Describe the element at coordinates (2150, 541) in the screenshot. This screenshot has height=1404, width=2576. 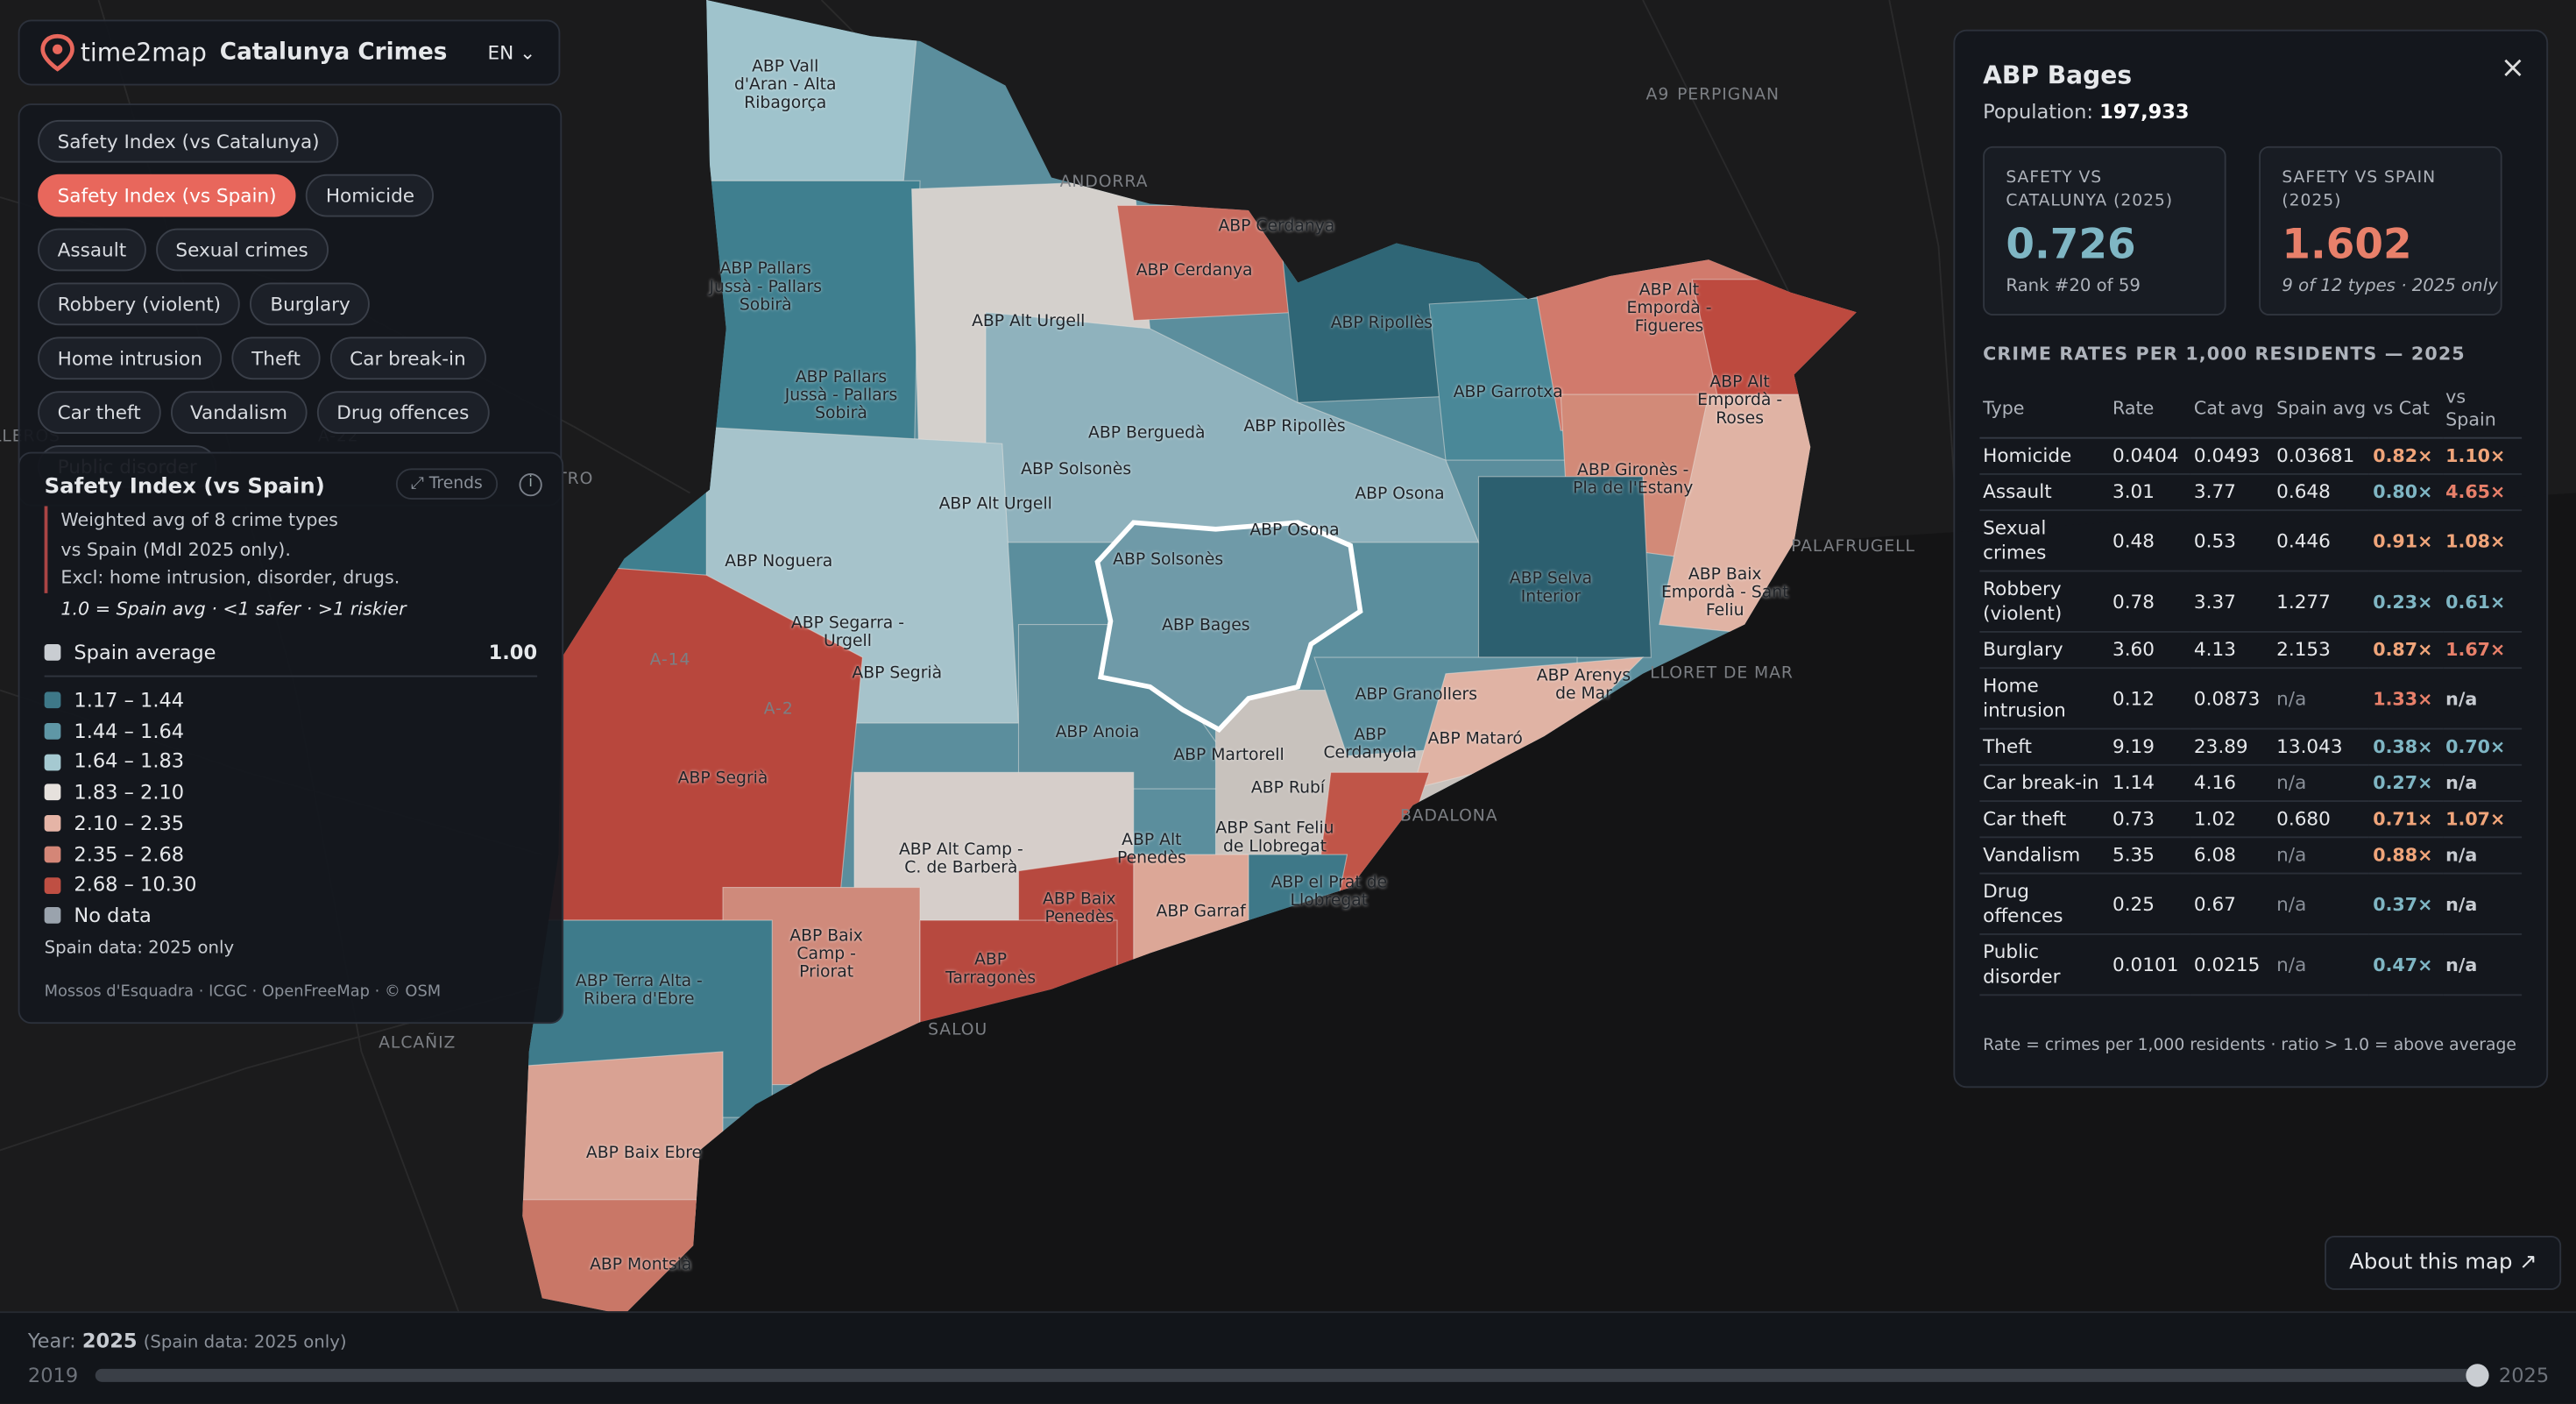
I see `table-cell: 0.48` at that location.